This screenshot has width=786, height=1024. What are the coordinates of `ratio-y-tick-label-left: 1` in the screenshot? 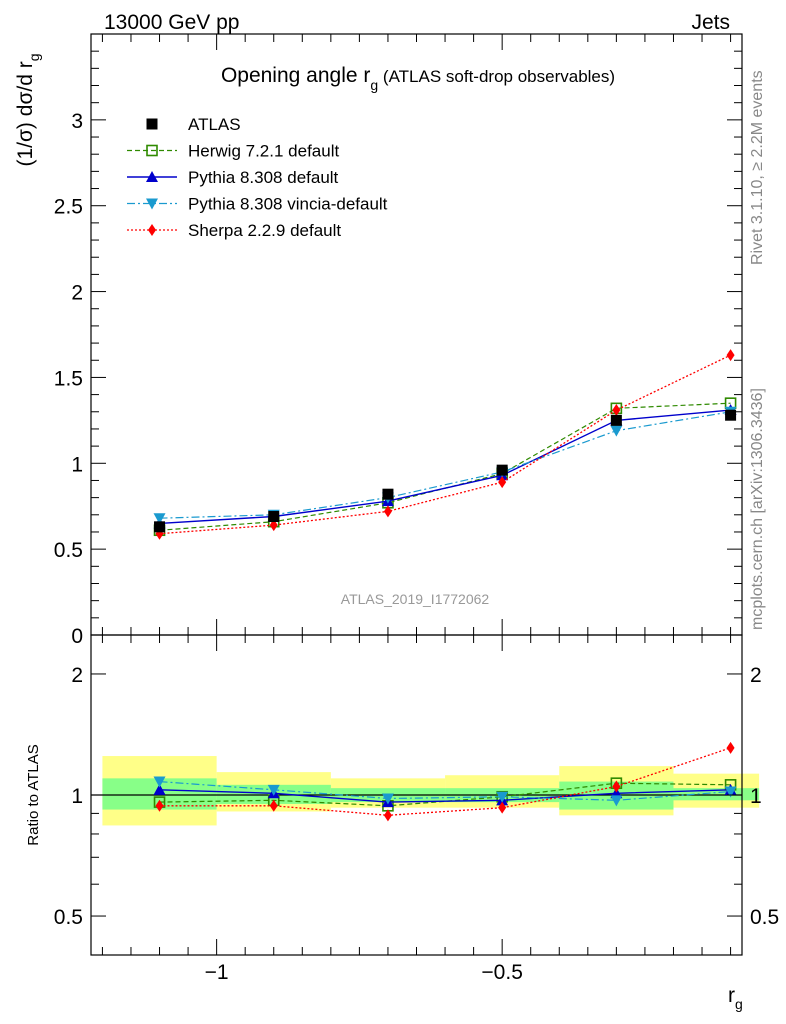 It's located at (77, 796).